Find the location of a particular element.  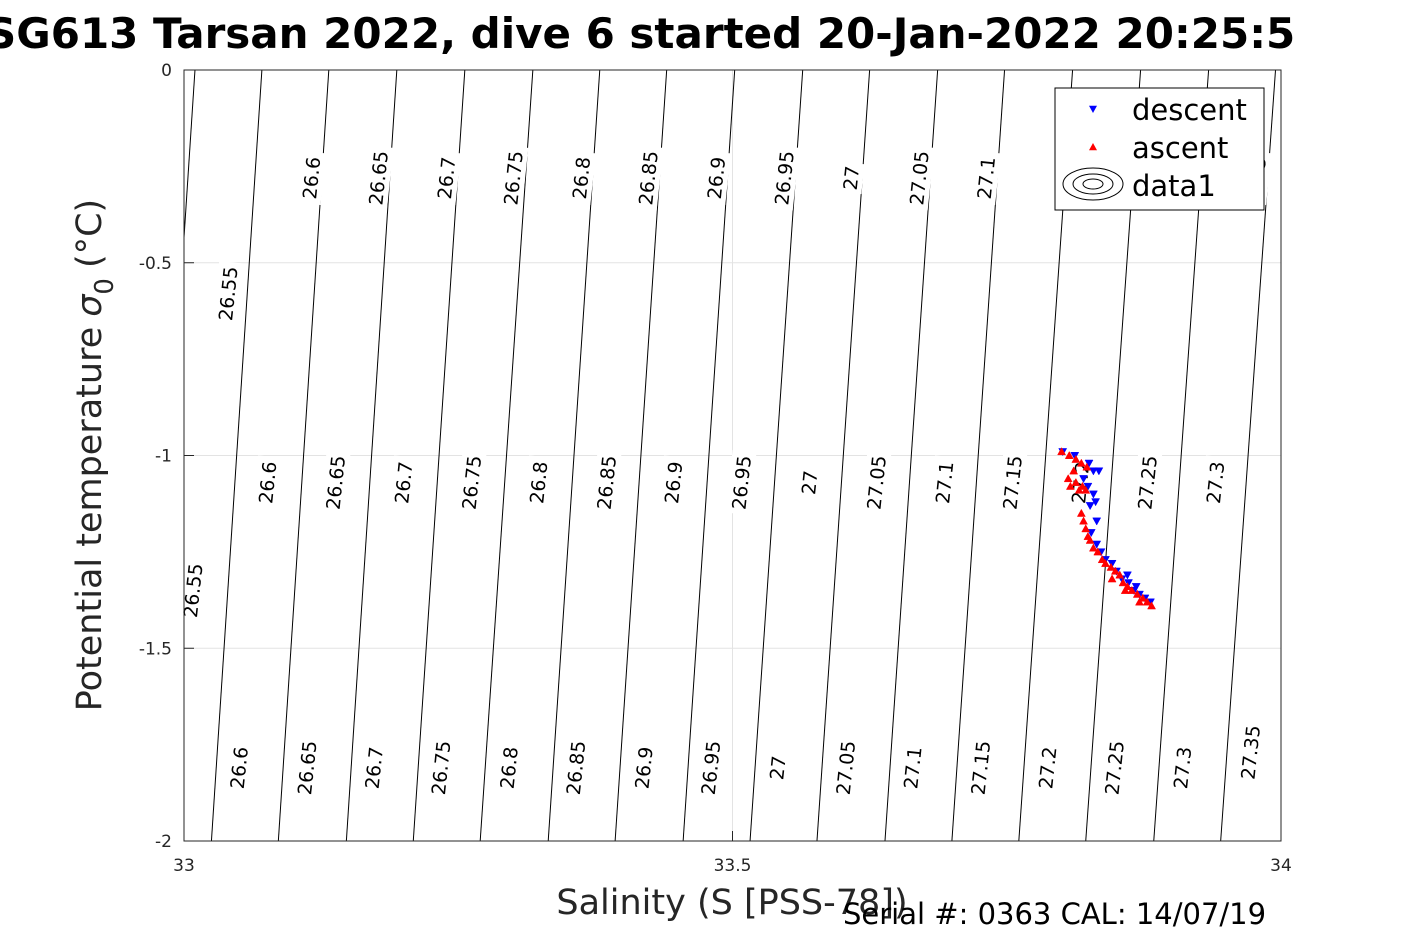

contour-label: 26.6 is located at coordinates (239, 767).